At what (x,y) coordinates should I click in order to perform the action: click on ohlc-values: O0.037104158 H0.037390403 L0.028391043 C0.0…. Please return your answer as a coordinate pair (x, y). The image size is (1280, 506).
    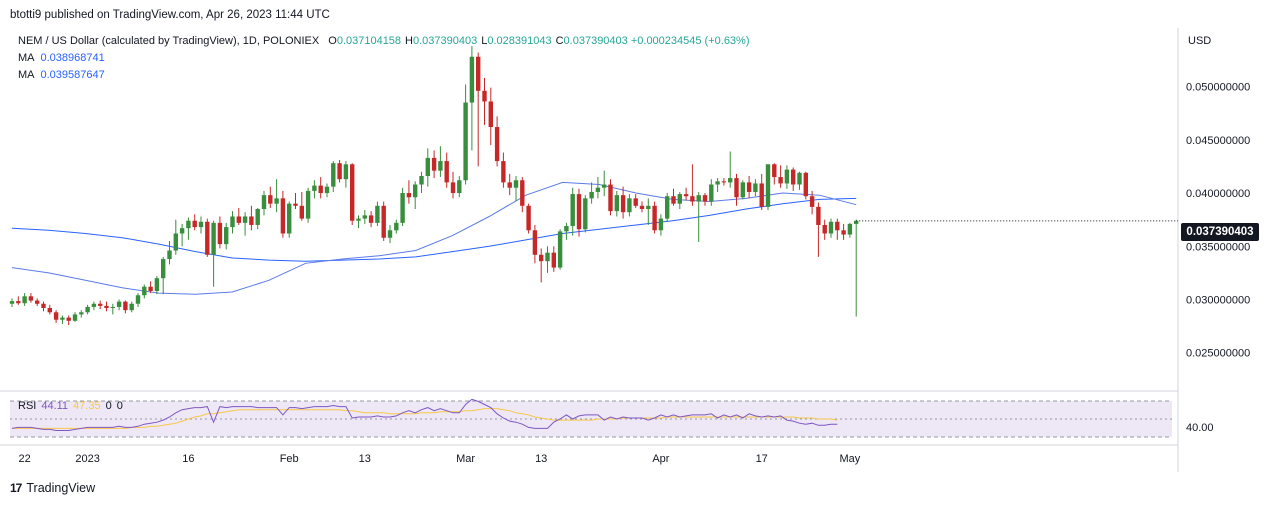
    Looking at the image, I should click on (476, 41).